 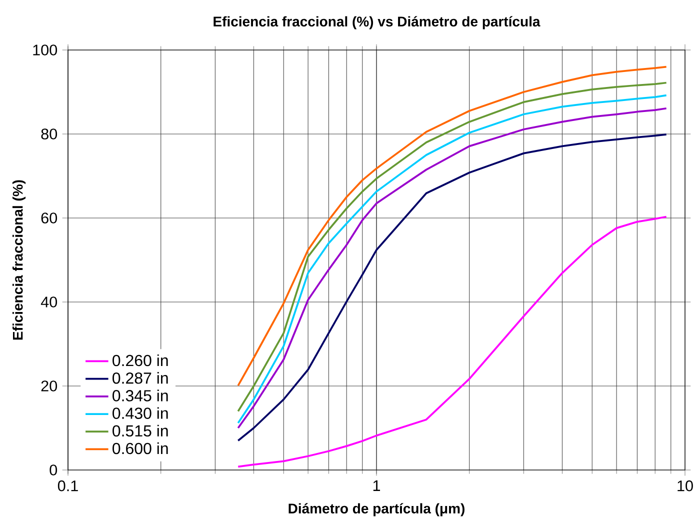 I want to click on y-tick-label: 20, so click(x=49, y=386).